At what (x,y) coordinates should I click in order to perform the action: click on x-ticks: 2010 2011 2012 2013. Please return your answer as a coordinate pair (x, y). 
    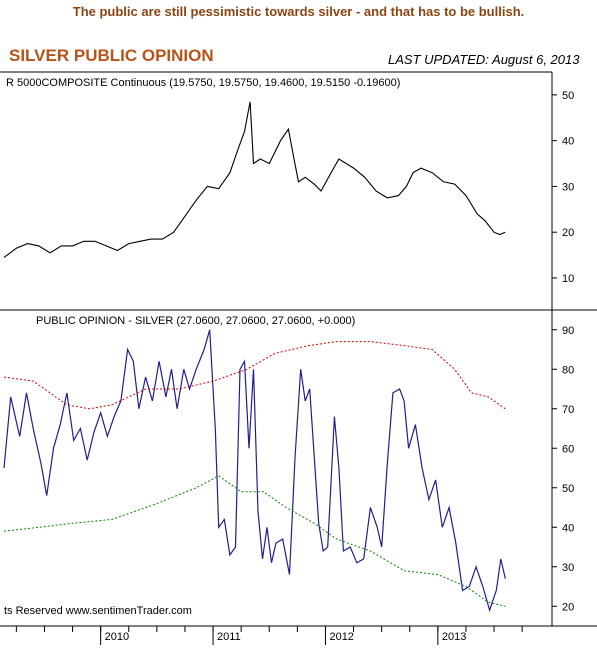
    Looking at the image, I should click on (269, 635).